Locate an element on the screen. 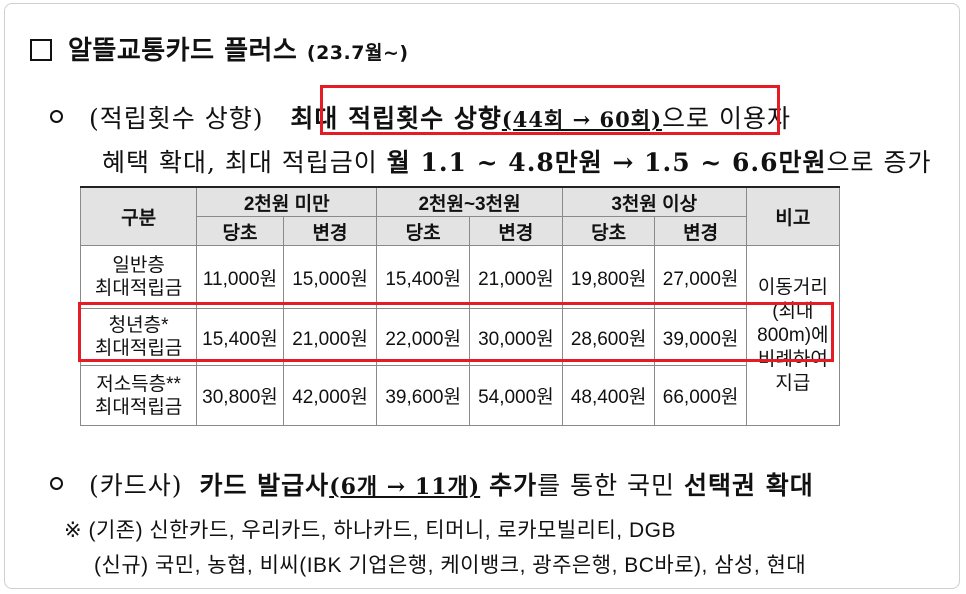 The image size is (966, 594). header-group-2: 2천원~3천원 is located at coordinates (469, 201).